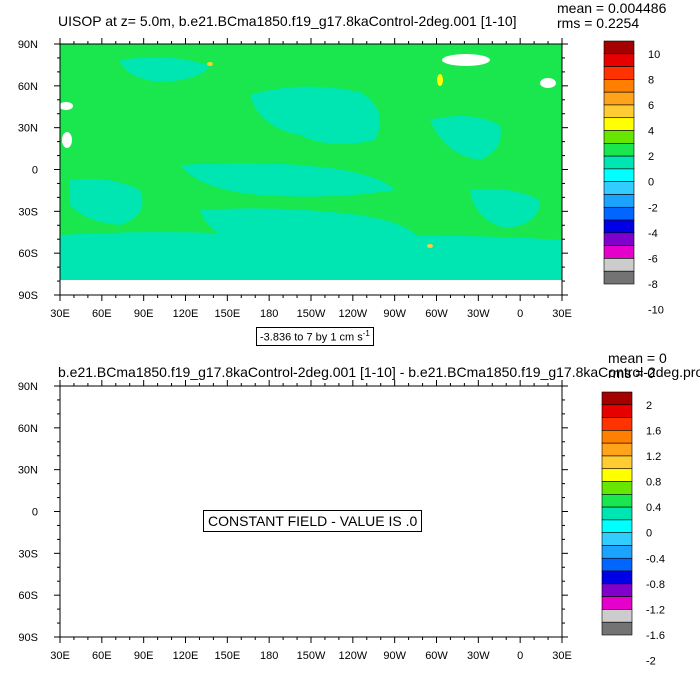 The image size is (700, 700). I want to click on top-mean-text: mean = 0.004486, so click(612, 8).